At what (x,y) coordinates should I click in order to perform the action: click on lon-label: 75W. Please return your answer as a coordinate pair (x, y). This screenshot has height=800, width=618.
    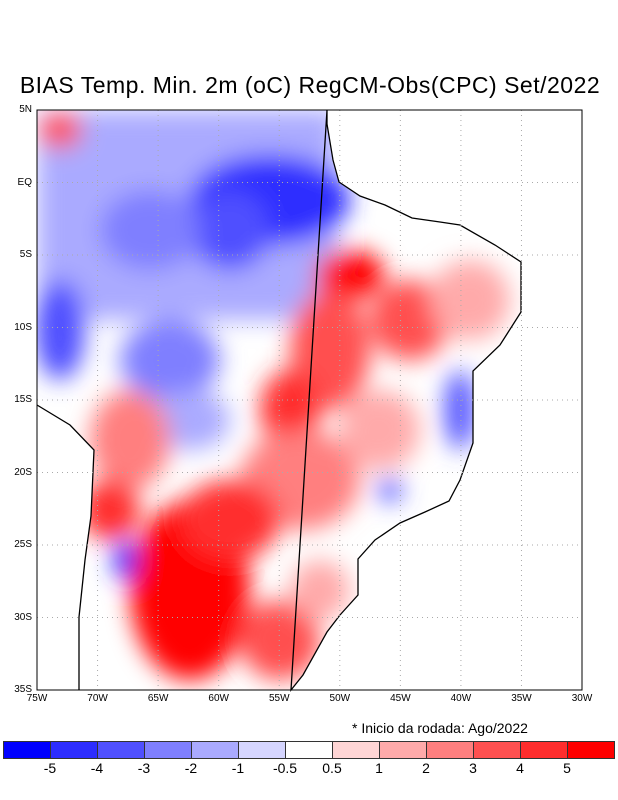
    Looking at the image, I should click on (37, 698).